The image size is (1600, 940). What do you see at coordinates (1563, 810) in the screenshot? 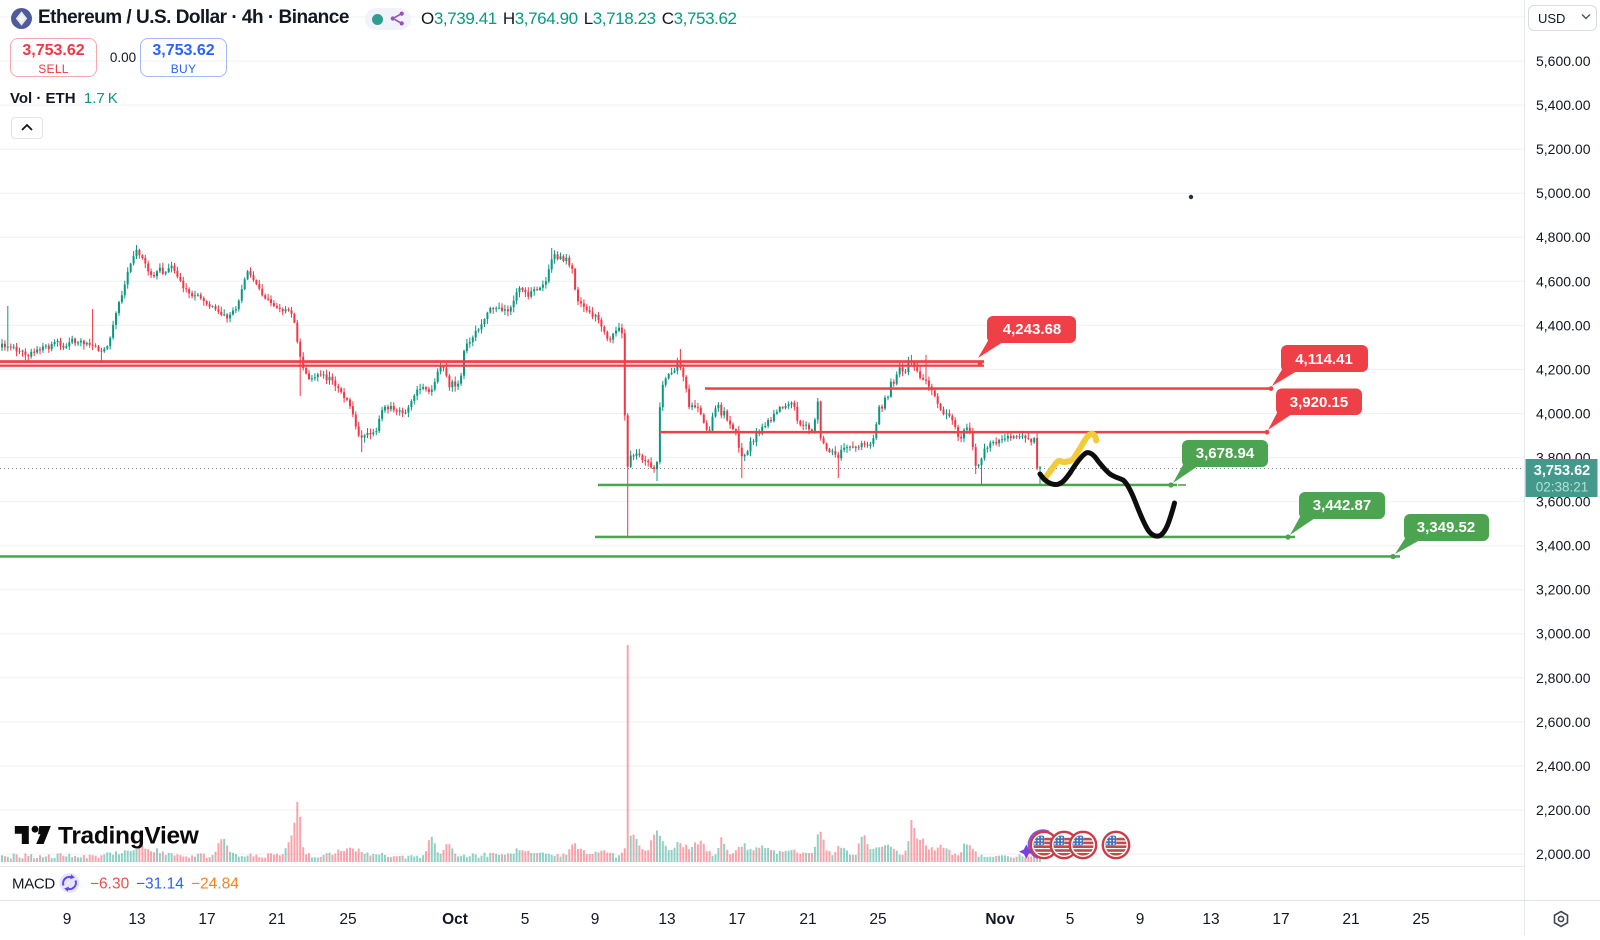
I see `svg-text: 2,200.00` at bounding box center [1563, 810].